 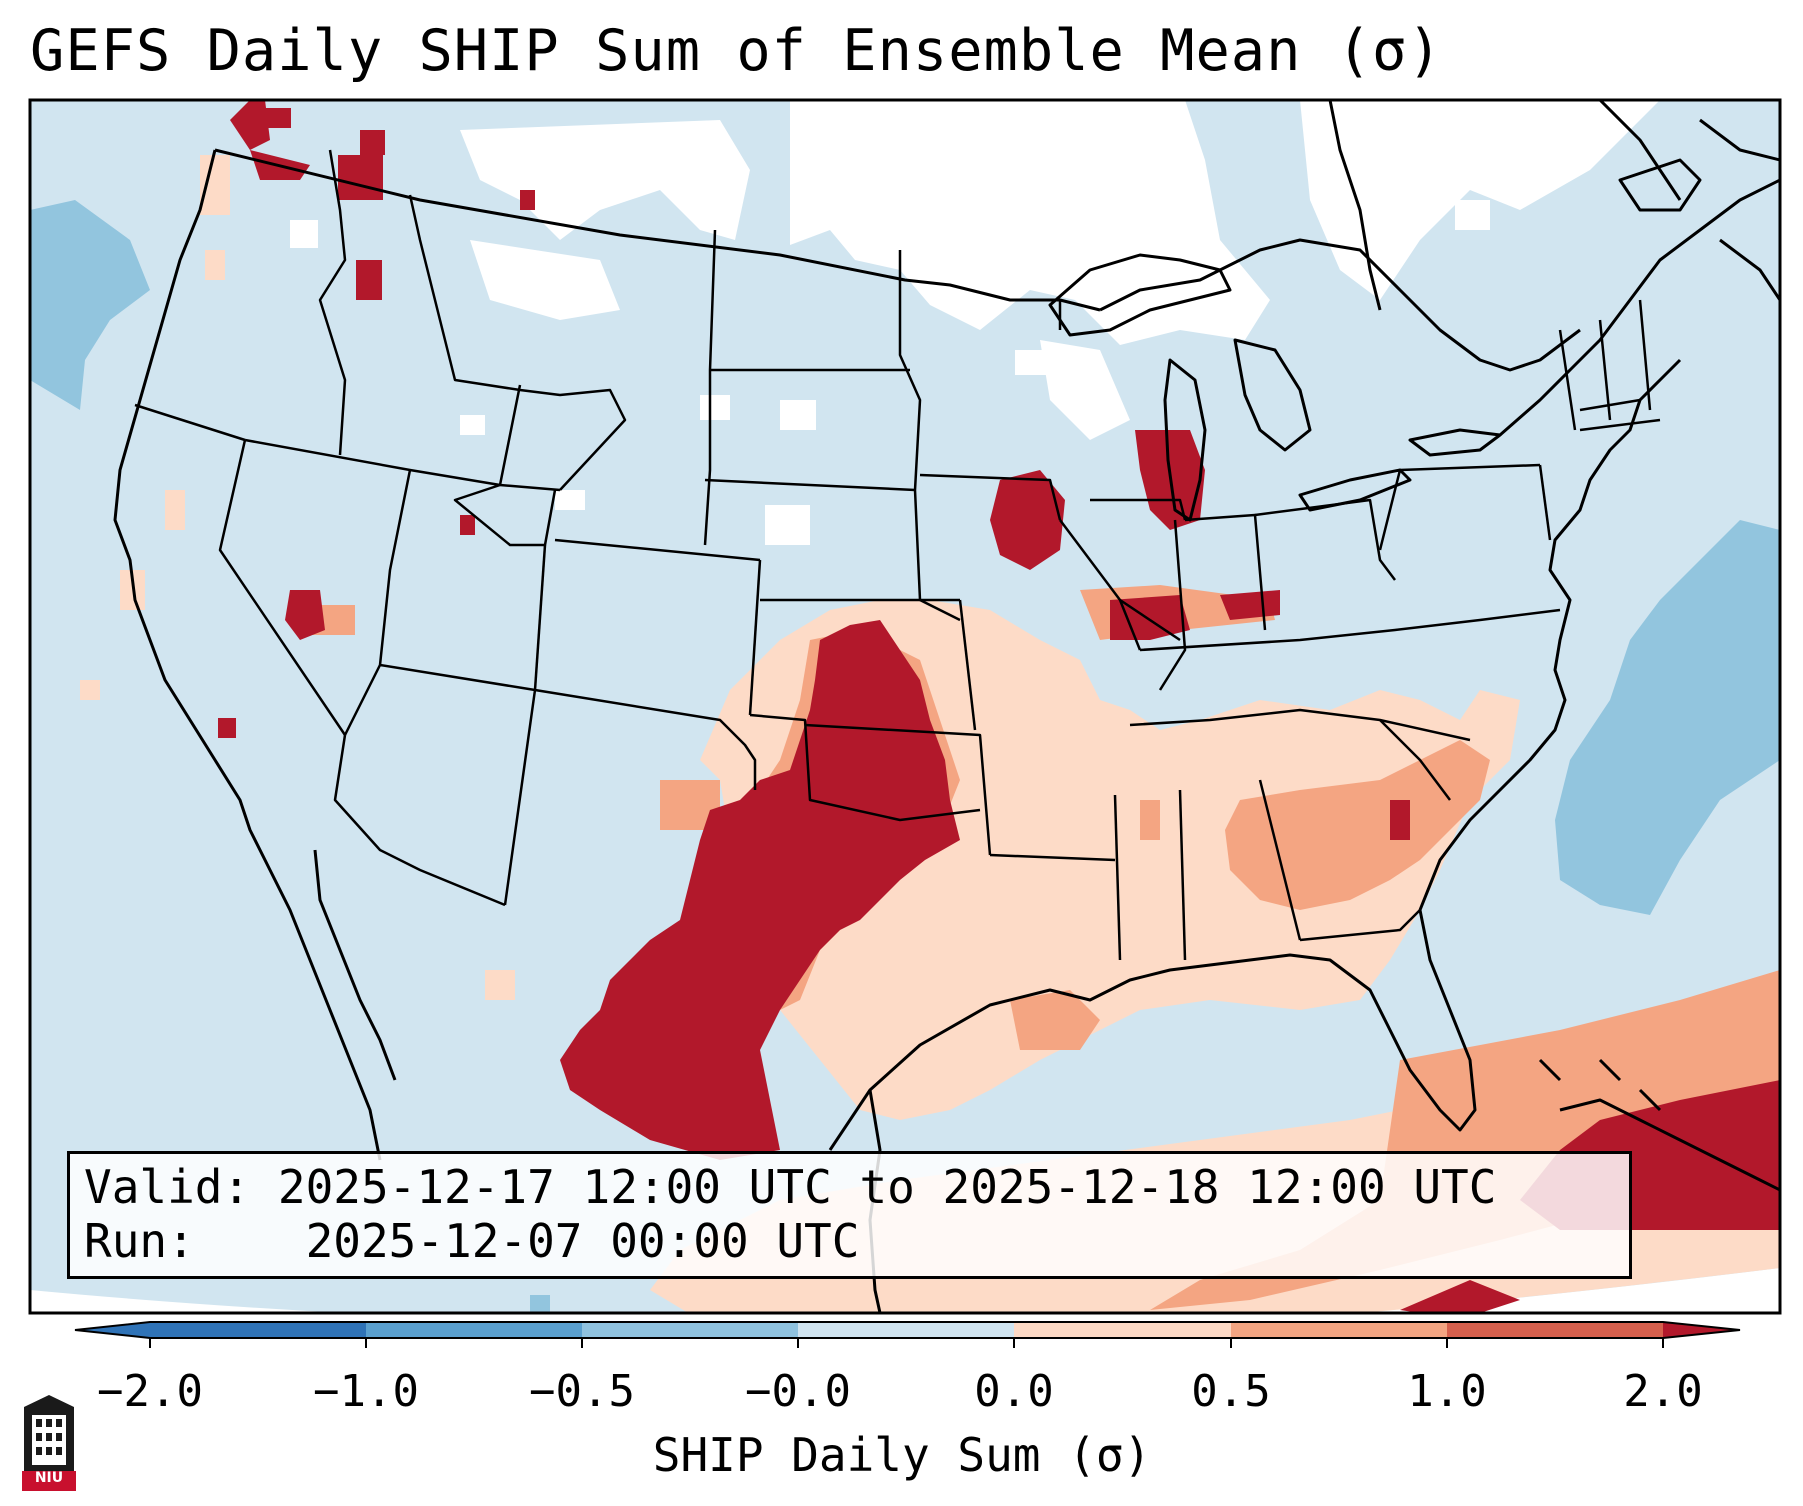 What do you see at coordinates (798, 1391) in the screenshot?
I see `colorbar-tick-label: −0.0` at bounding box center [798, 1391].